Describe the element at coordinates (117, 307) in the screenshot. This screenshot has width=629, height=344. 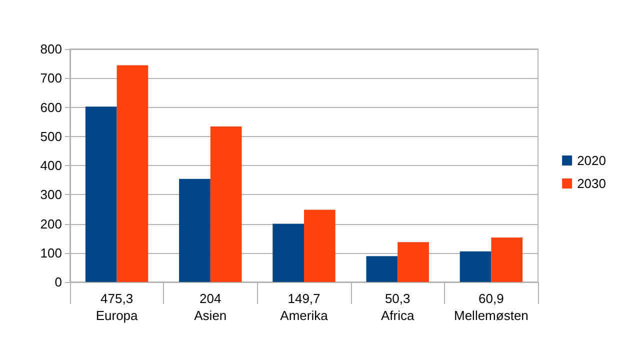
I see `x-tick-label: 475,3 Europa` at that location.